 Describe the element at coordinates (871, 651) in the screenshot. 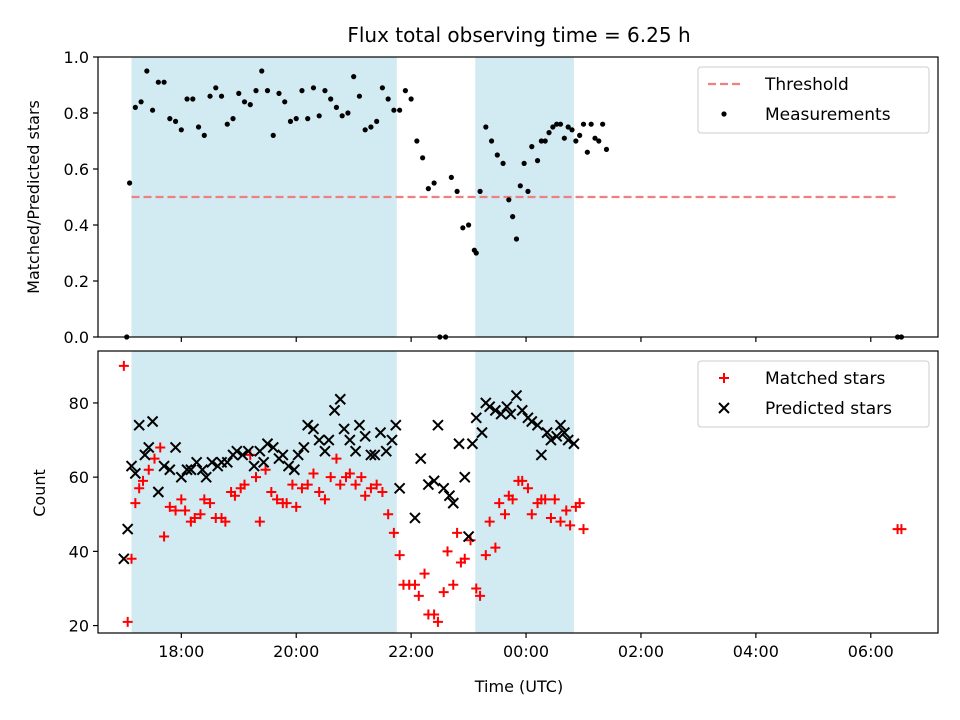

I see `x-tick-label: 06:00` at that location.